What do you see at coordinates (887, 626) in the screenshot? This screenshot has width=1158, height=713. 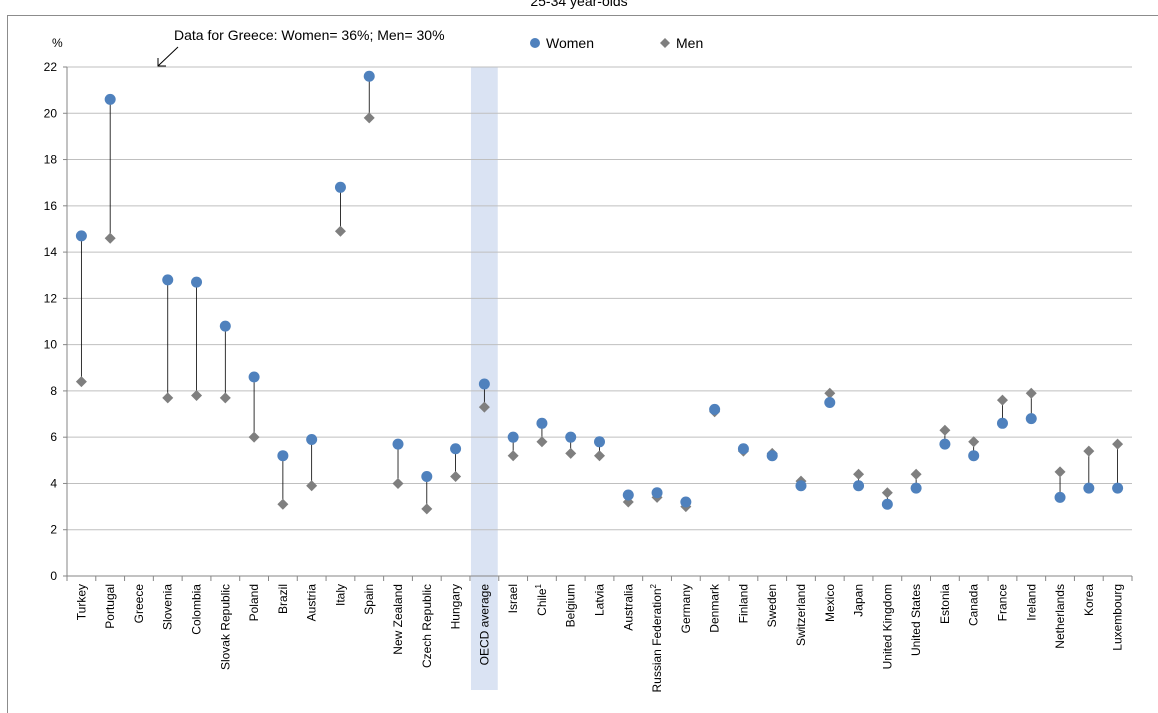 I see `x-tick-label-united-kingdom: United Kingdom` at bounding box center [887, 626].